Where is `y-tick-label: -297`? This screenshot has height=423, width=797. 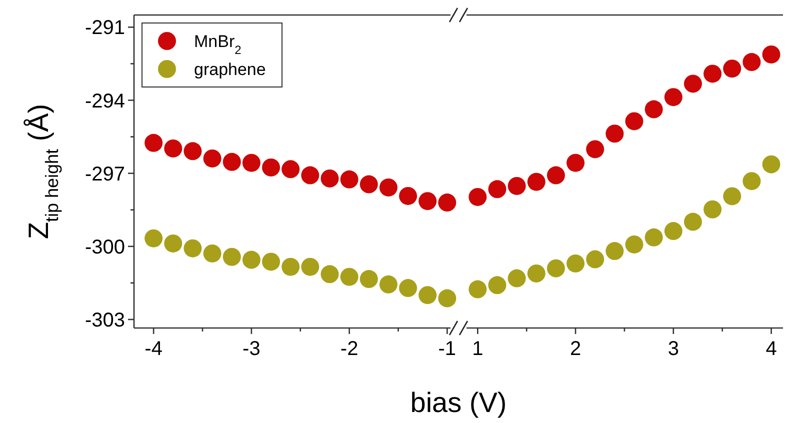 y-tick-label: -297 is located at coordinates (104, 174).